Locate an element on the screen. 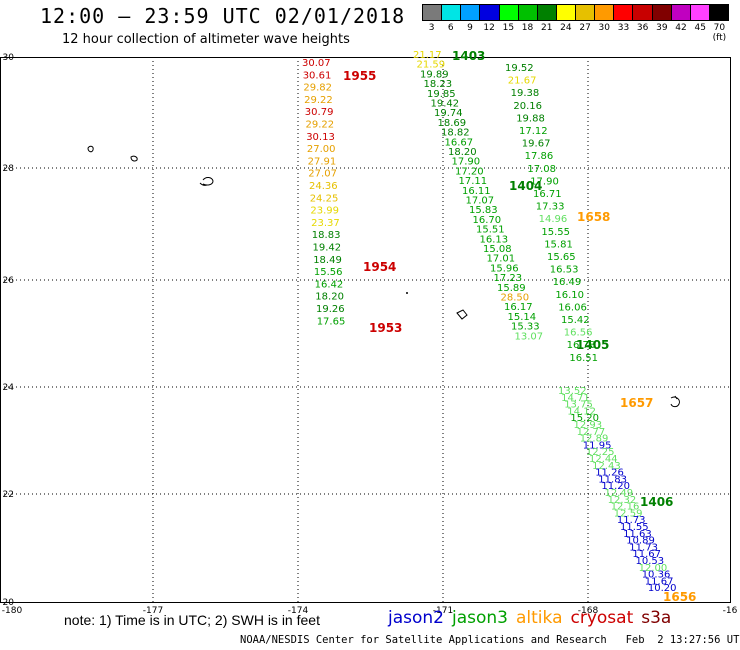  jason3-value: 15.89 is located at coordinates (511, 288).